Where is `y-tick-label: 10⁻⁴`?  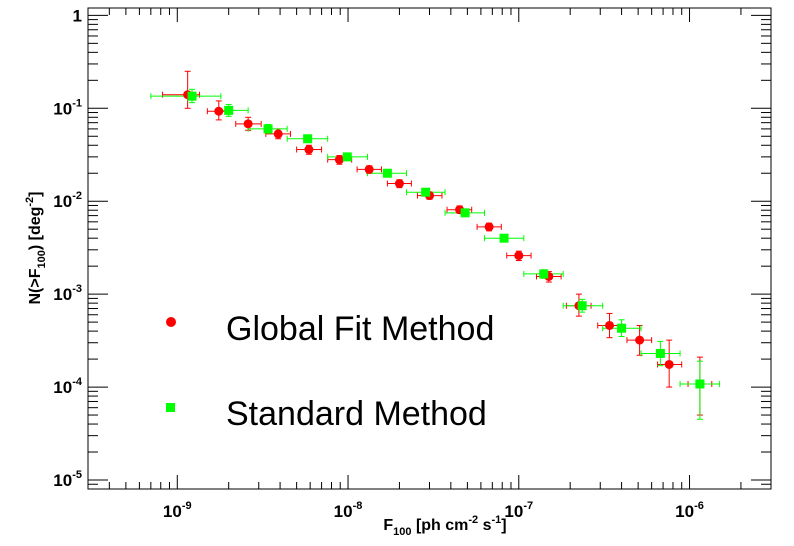
y-tick-label: 10⁻⁴ is located at coordinates (68, 386).